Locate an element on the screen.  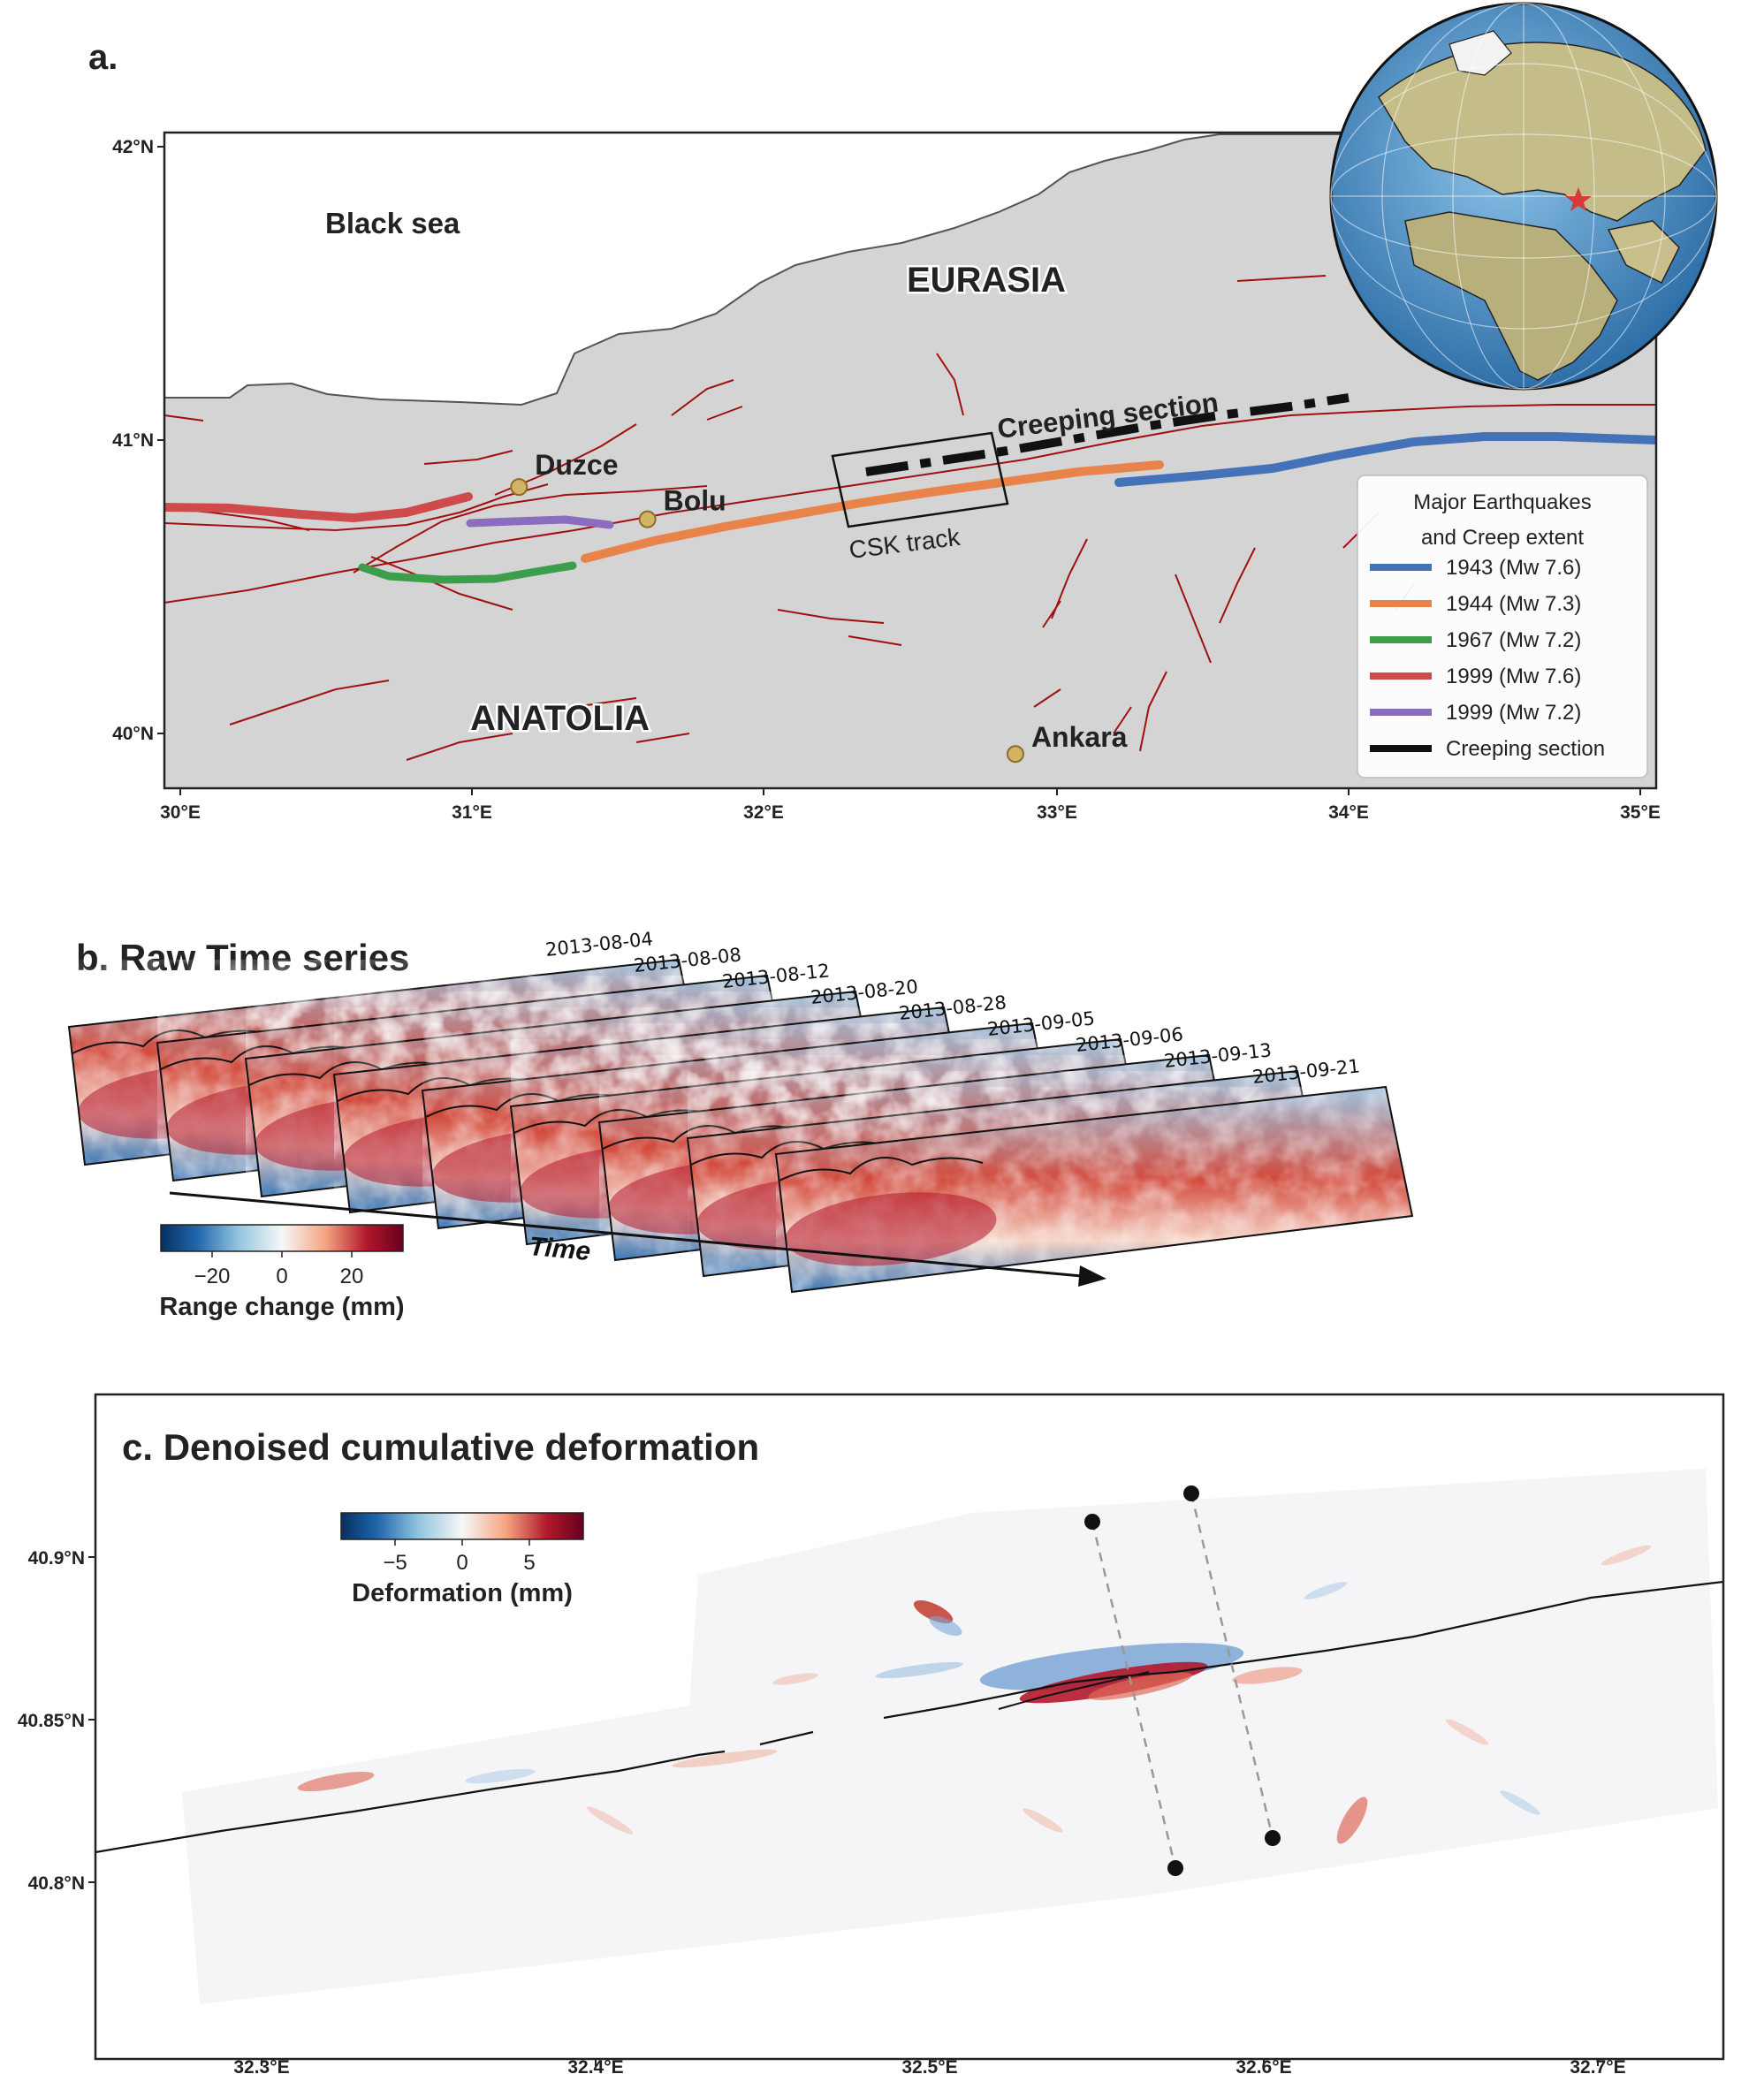
legend-title-2: and Creep extent is located at coordinates (1502, 538).